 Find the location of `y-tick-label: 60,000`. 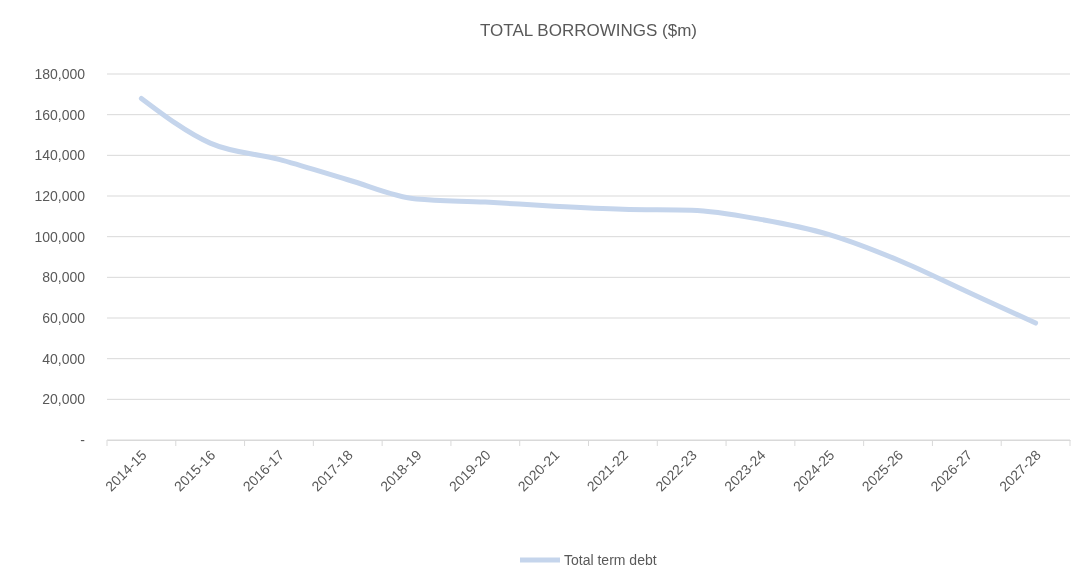

y-tick-label: 60,000 is located at coordinates (64, 317).